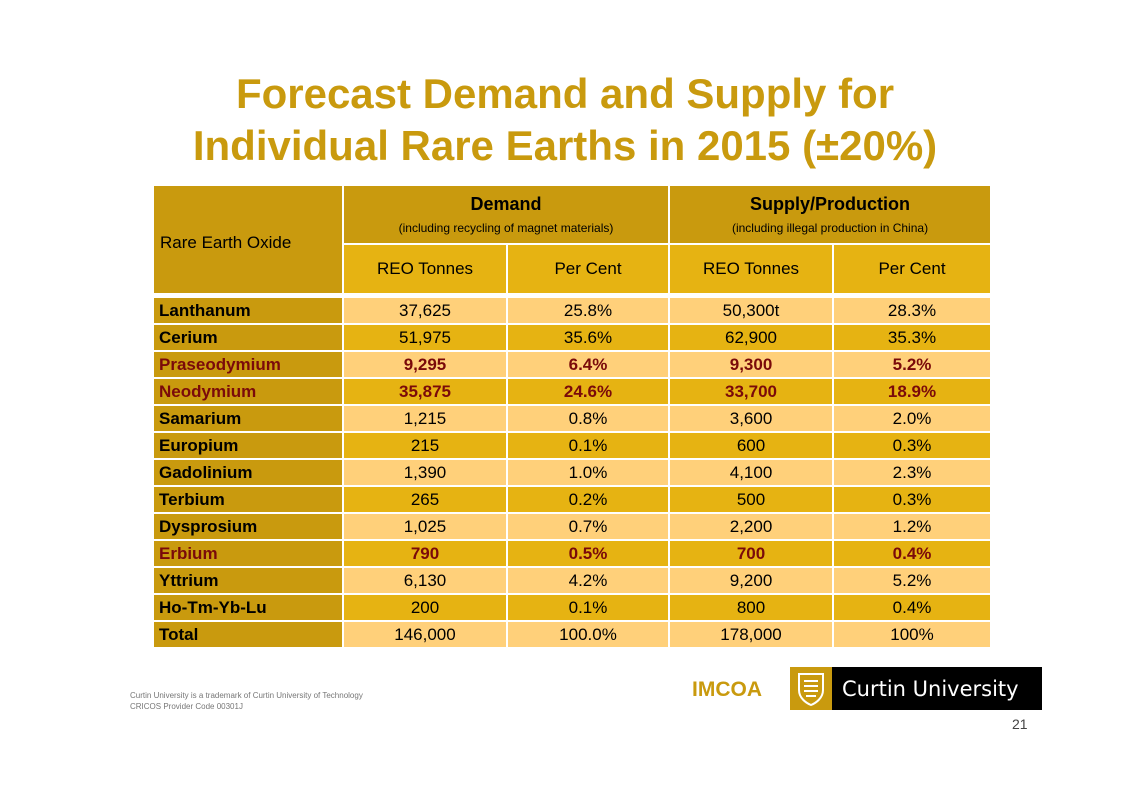 The height and width of the screenshot is (786, 1123). What do you see at coordinates (248, 337) in the screenshot?
I see `oxide-name-cell: Cerium` at bounding box center [248, 337].